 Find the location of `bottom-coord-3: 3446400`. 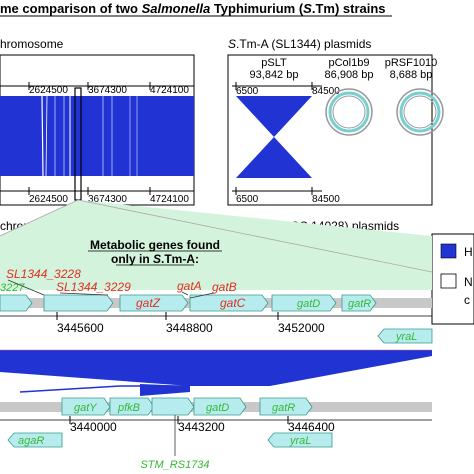

bottom-coord-3: 3446400 is located at coordinates (311, 427).